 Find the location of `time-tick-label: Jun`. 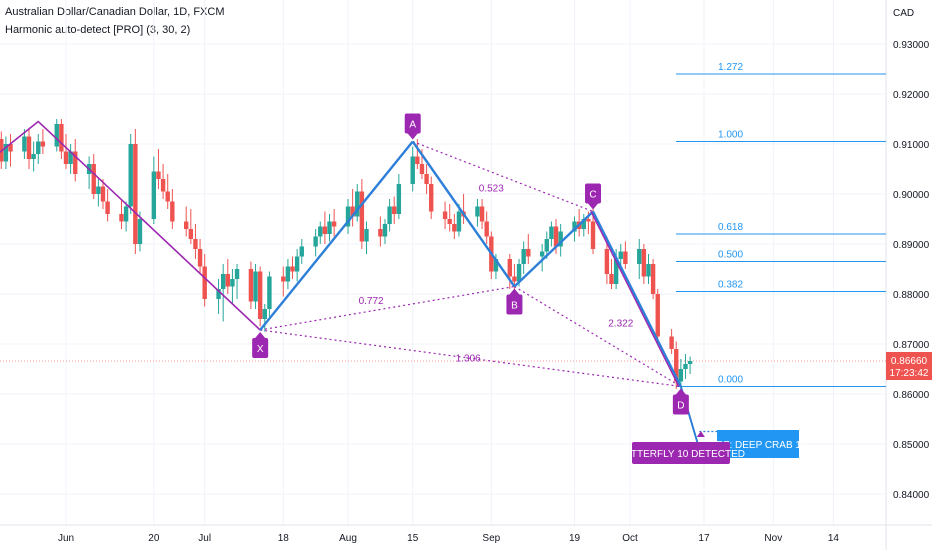

time-tick-label: Jun is located at coordinates (66, 538).